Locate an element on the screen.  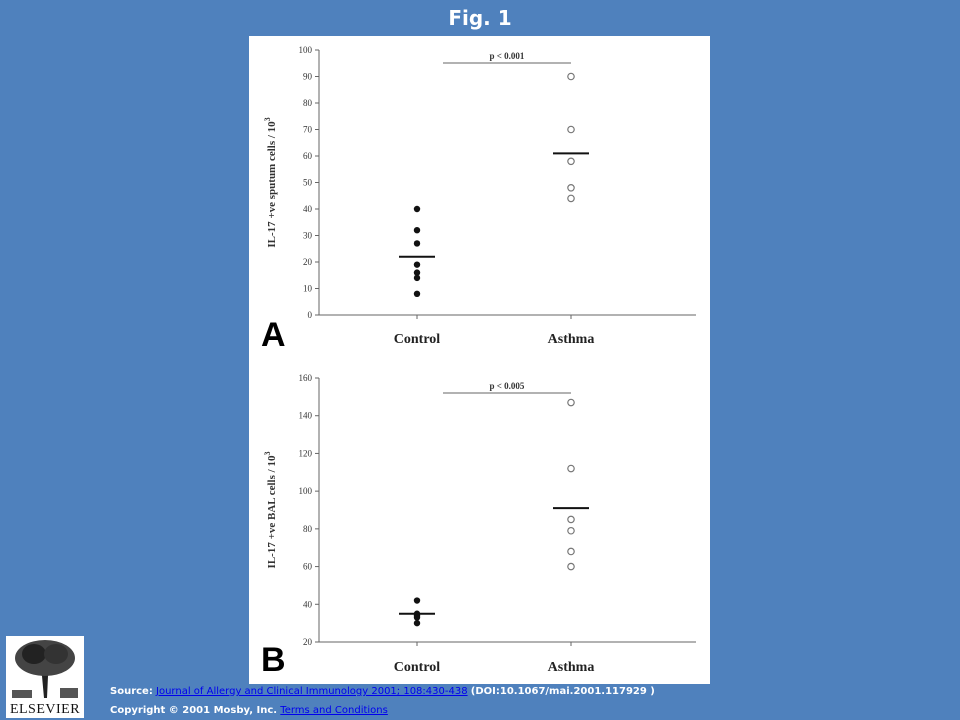
y-tick-label: 90 is located at coordinates (308, 77).